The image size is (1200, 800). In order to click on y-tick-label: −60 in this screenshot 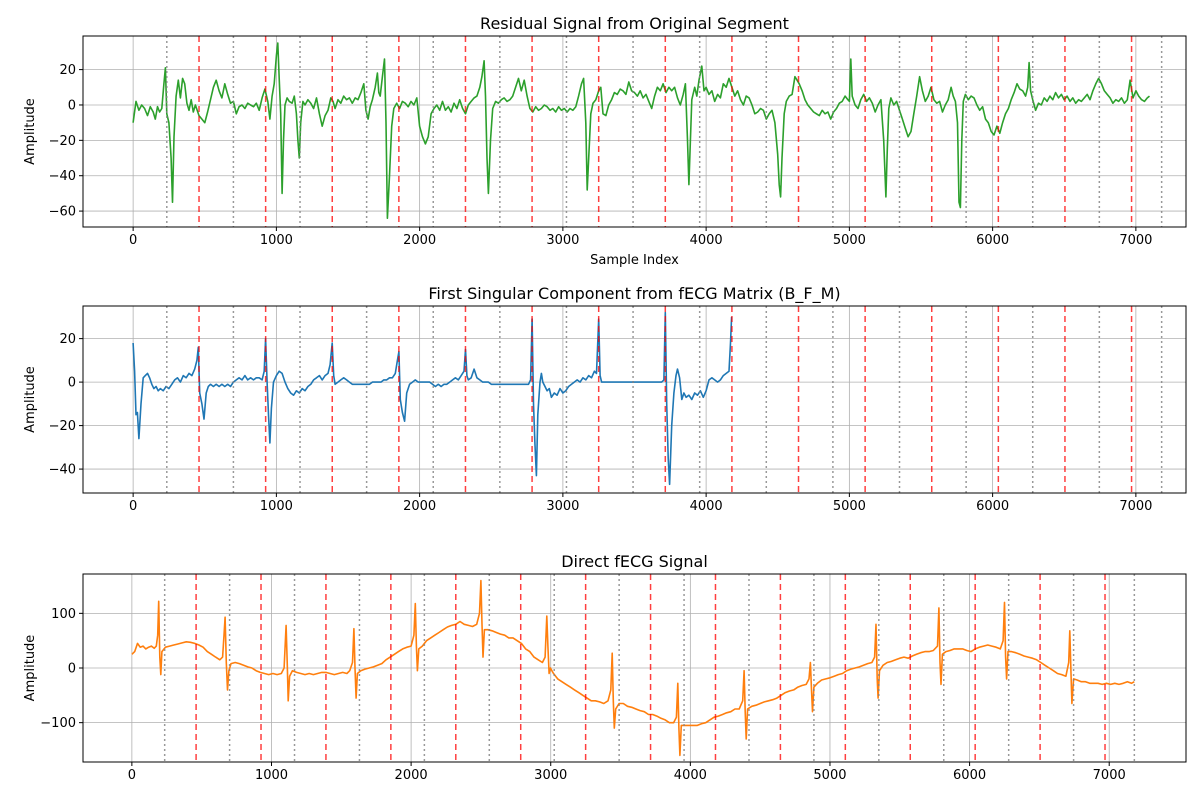, I will do `click(62, 212)`.